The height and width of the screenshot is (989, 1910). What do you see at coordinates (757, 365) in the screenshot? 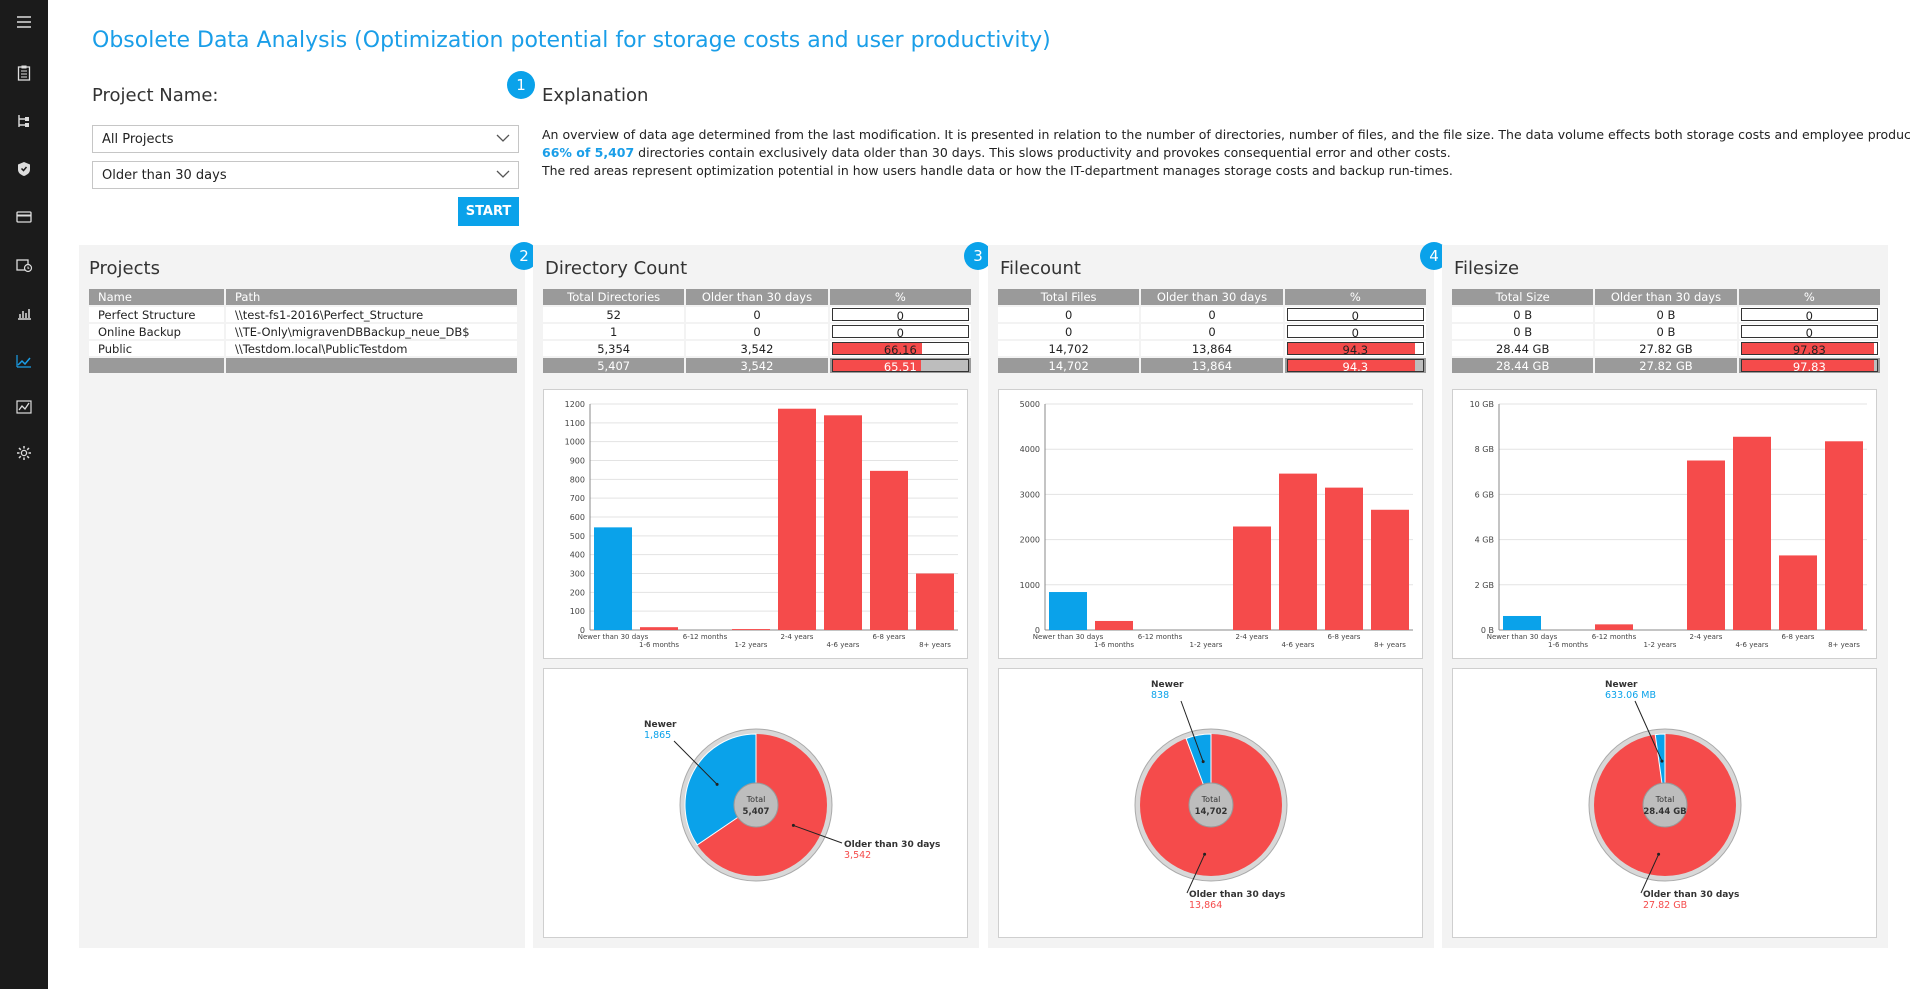
I see `directory-count-total-row: 5,407 3,542 65.51` at bounding box center [757, 365].